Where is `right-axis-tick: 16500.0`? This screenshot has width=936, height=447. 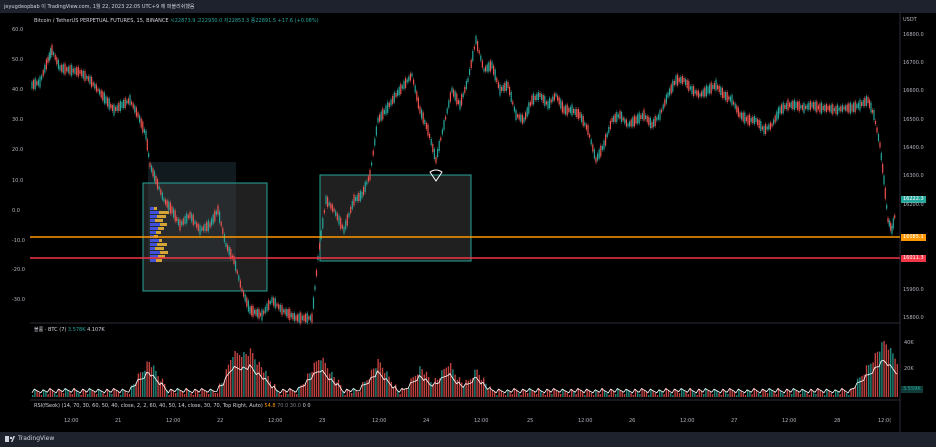
right-axis-tick: 16500.0 is located at coordinates (913, 120).